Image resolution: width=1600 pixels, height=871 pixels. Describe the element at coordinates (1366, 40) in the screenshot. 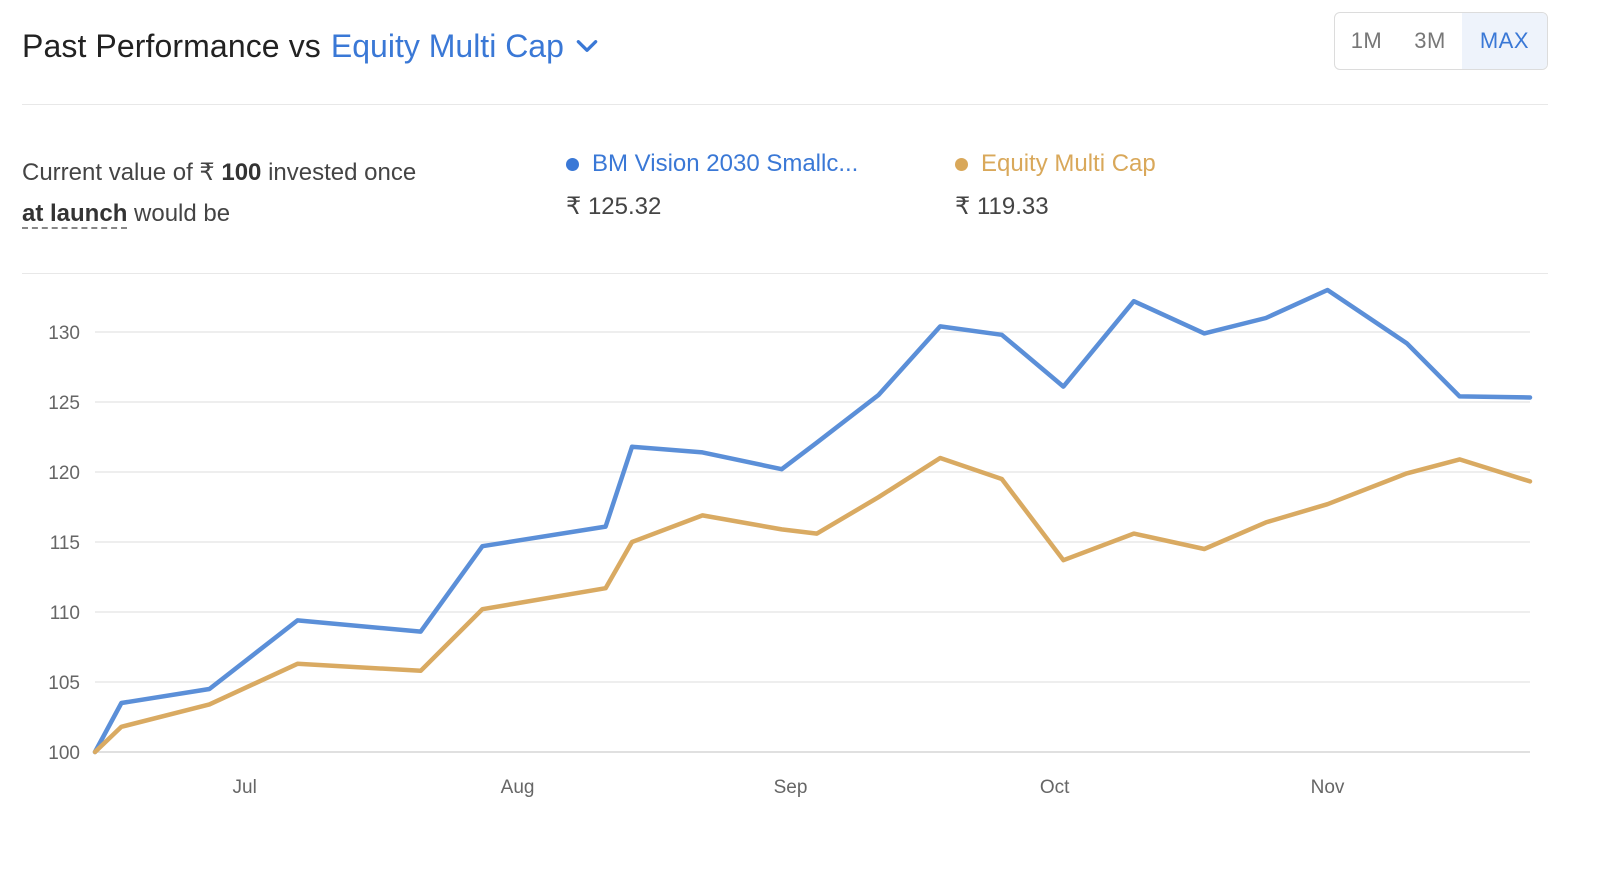

I see `range-1m-button: 1M` at that location.